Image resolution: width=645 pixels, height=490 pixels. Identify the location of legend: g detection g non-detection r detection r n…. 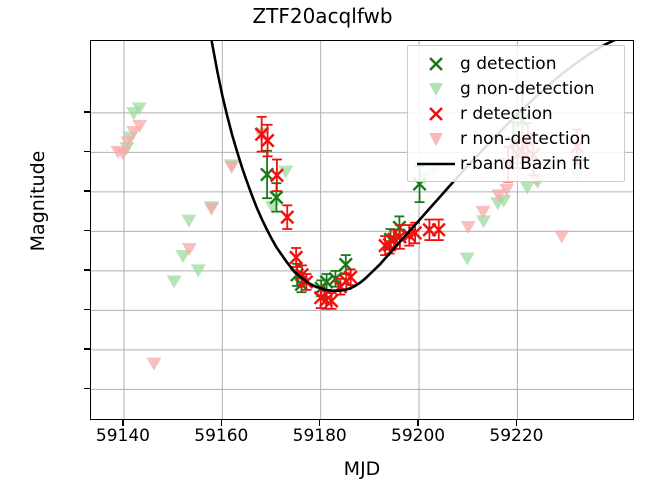
(516, 113).